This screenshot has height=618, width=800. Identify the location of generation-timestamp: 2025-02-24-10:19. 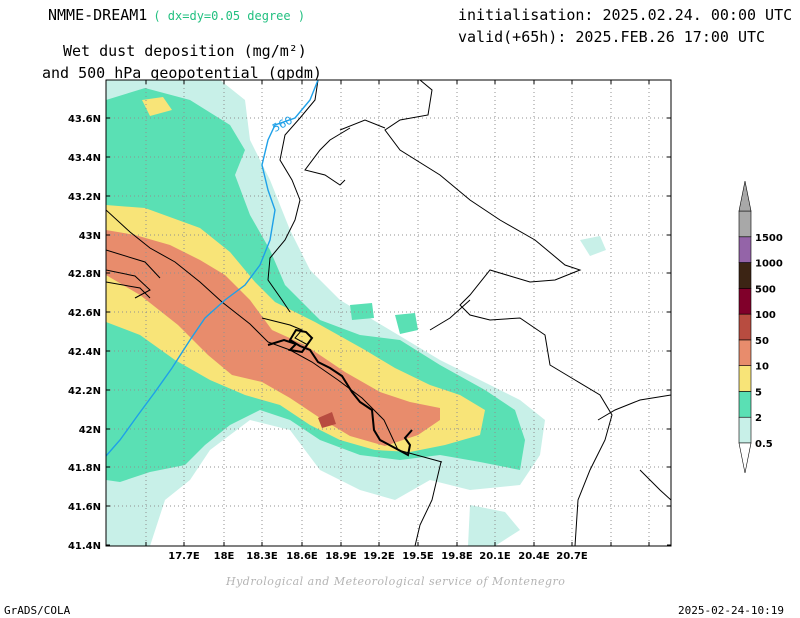
(731, 610).